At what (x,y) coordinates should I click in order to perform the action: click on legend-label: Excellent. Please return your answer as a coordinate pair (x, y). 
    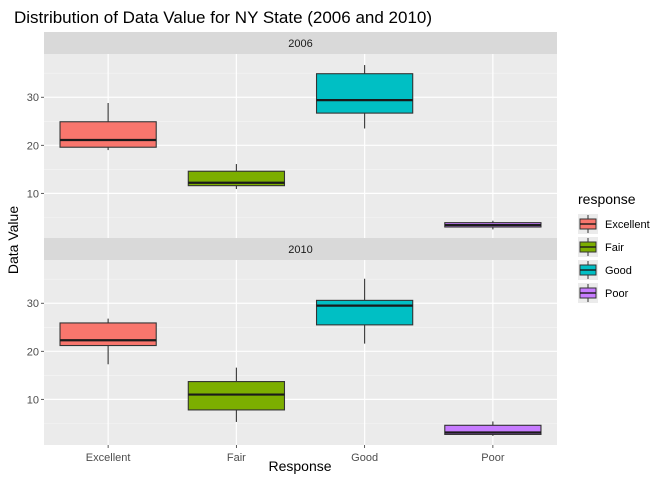
    Looking at the image, I should click on (627, 225).